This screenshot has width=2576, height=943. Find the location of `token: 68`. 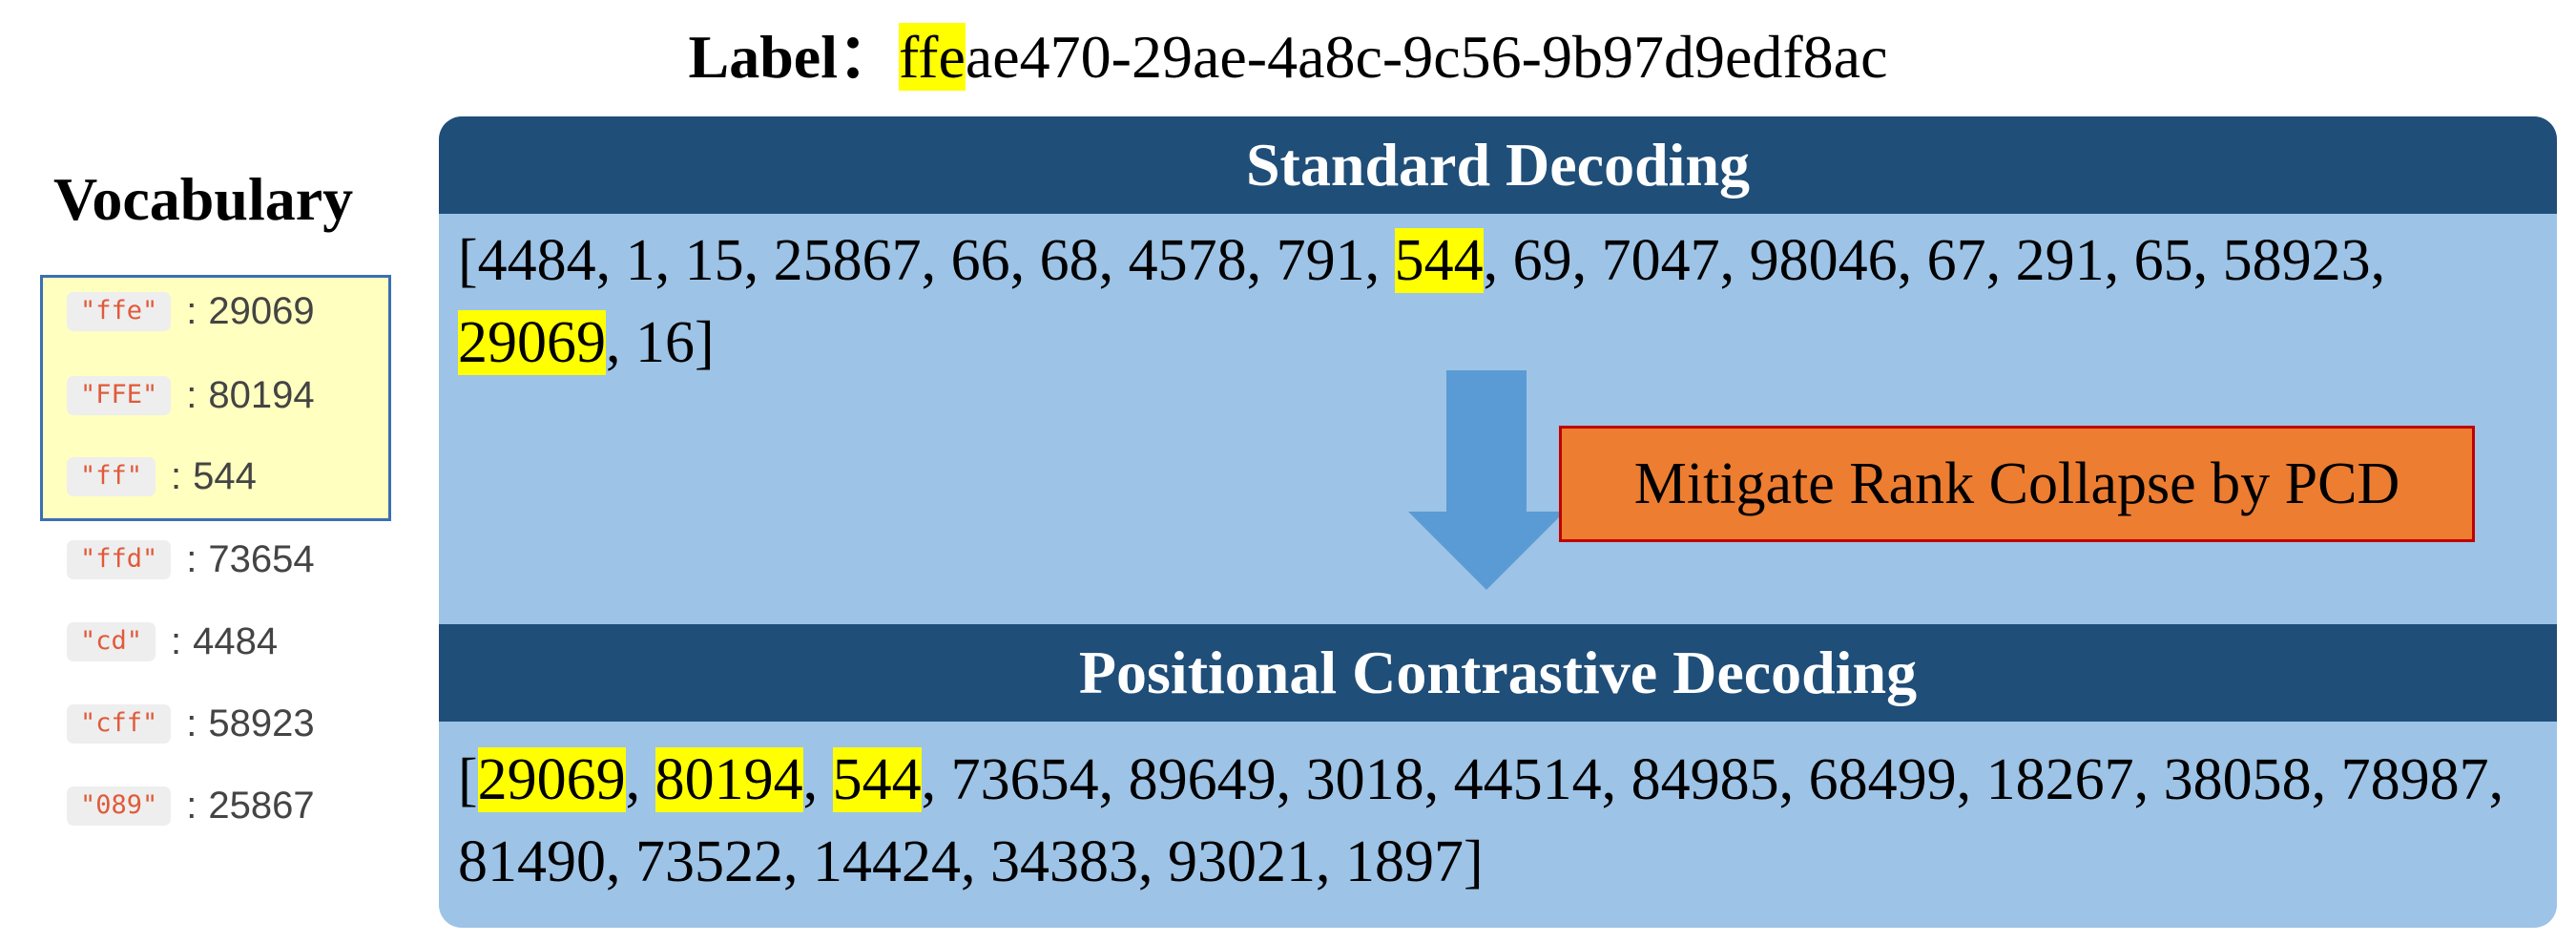

token: 68 is located at coordinates (1069, 260).